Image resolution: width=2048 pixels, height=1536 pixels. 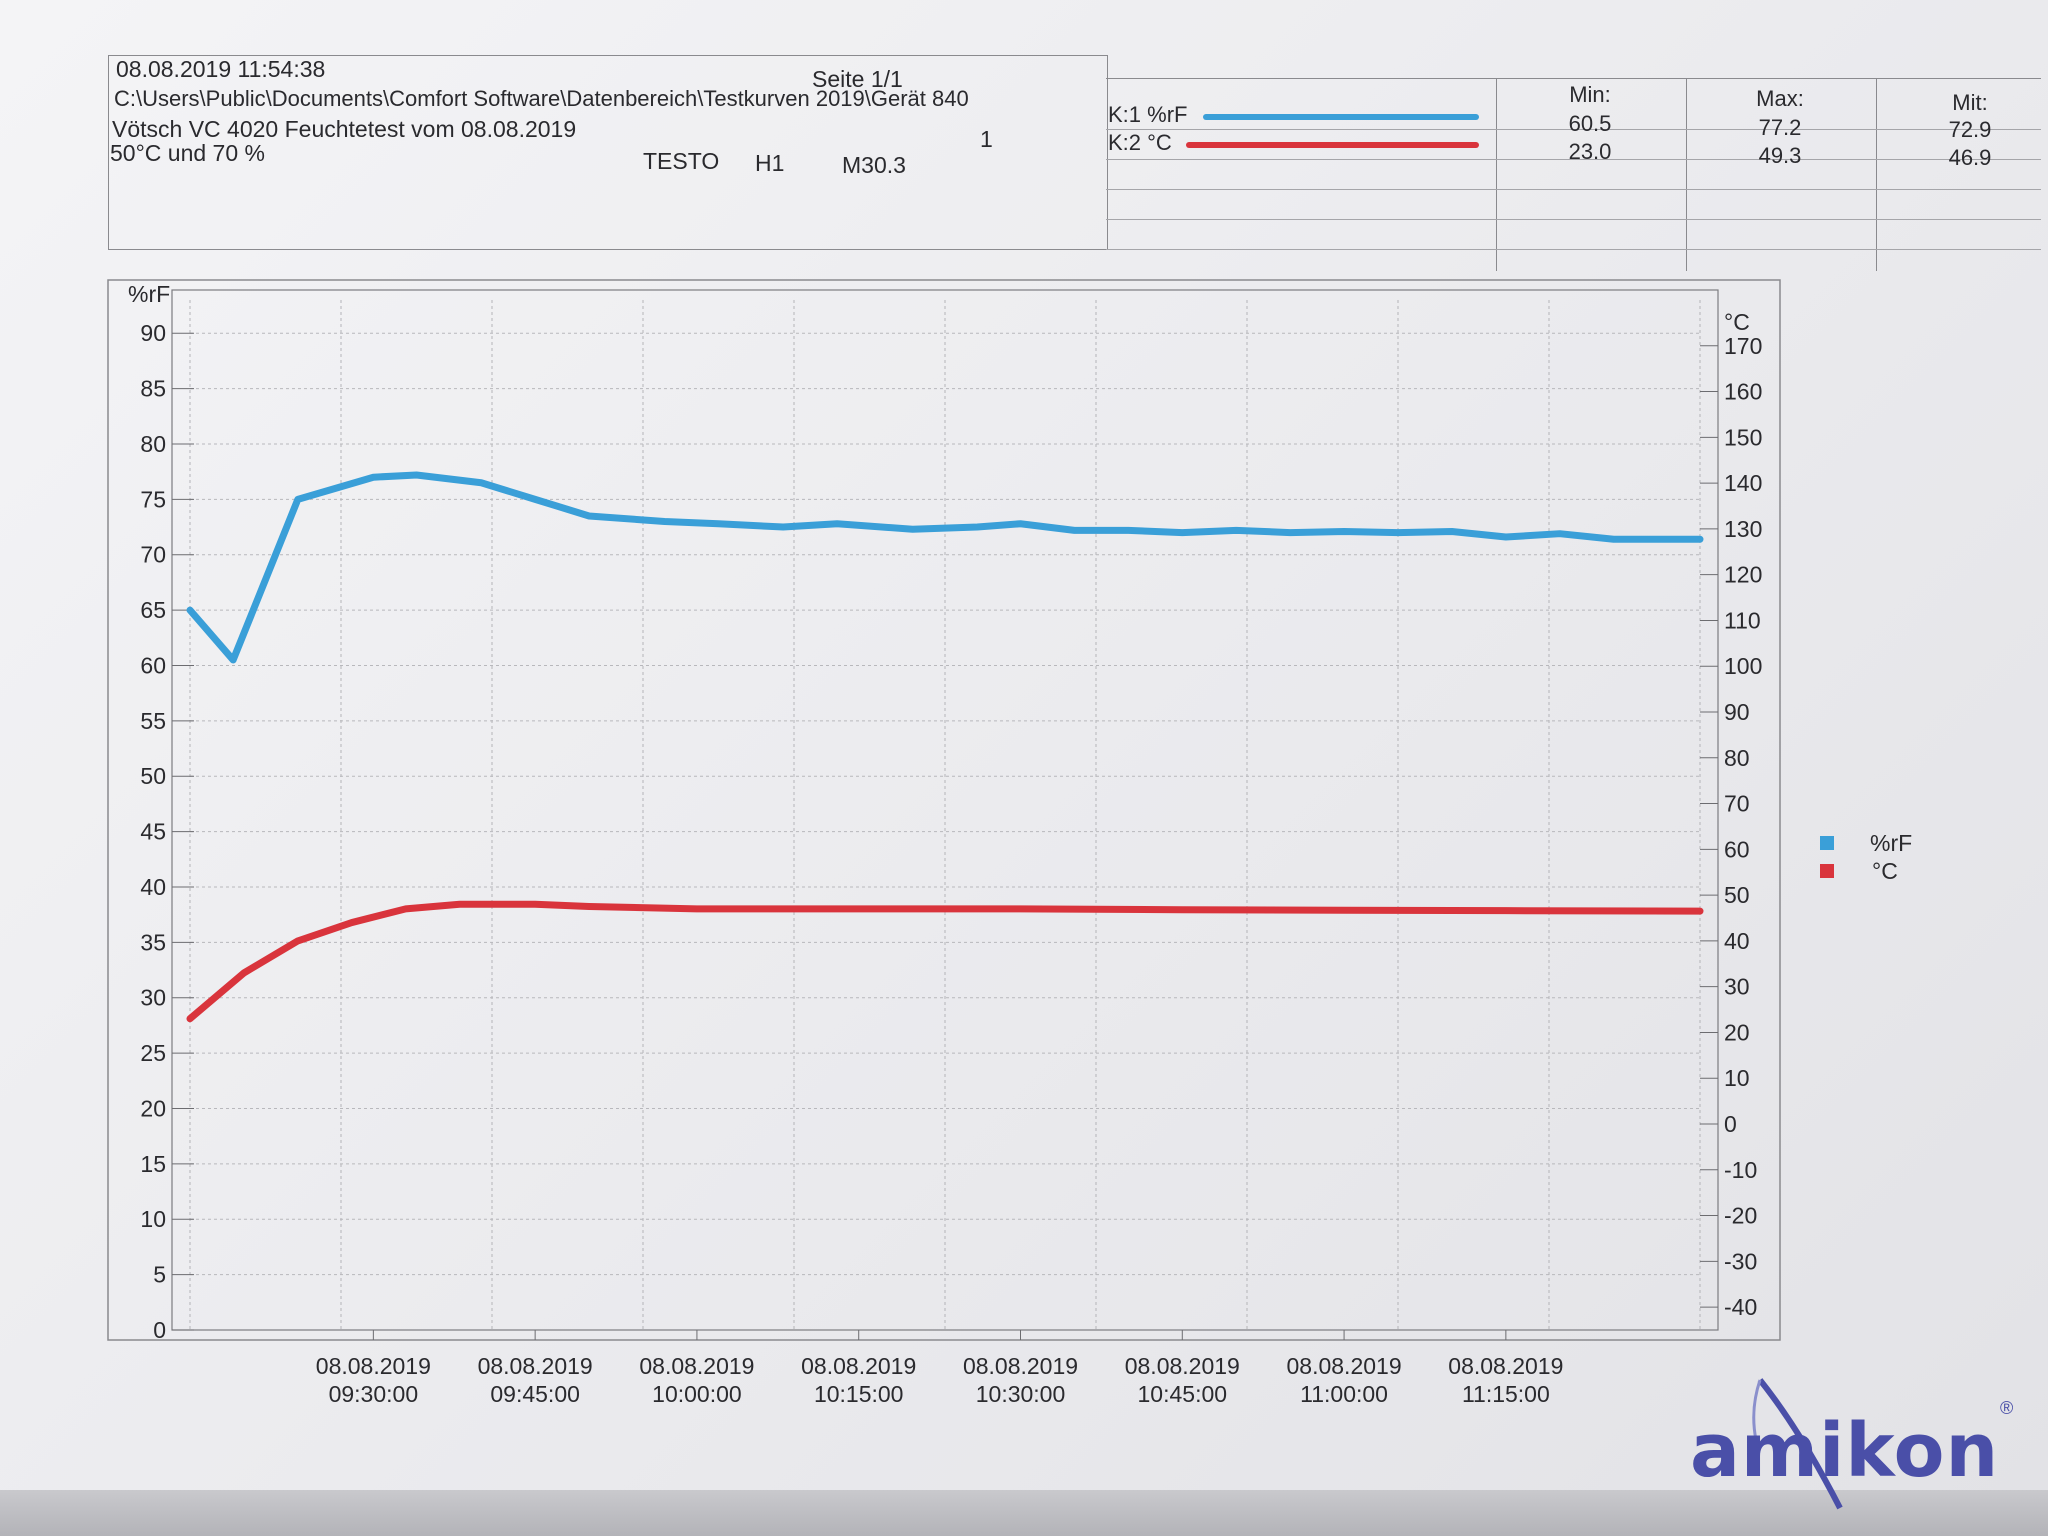 What do you see at coordinates (2007, 1408) in the screenshot?
I see `registered-mark: ®` at bounding box center [2007, 1408].